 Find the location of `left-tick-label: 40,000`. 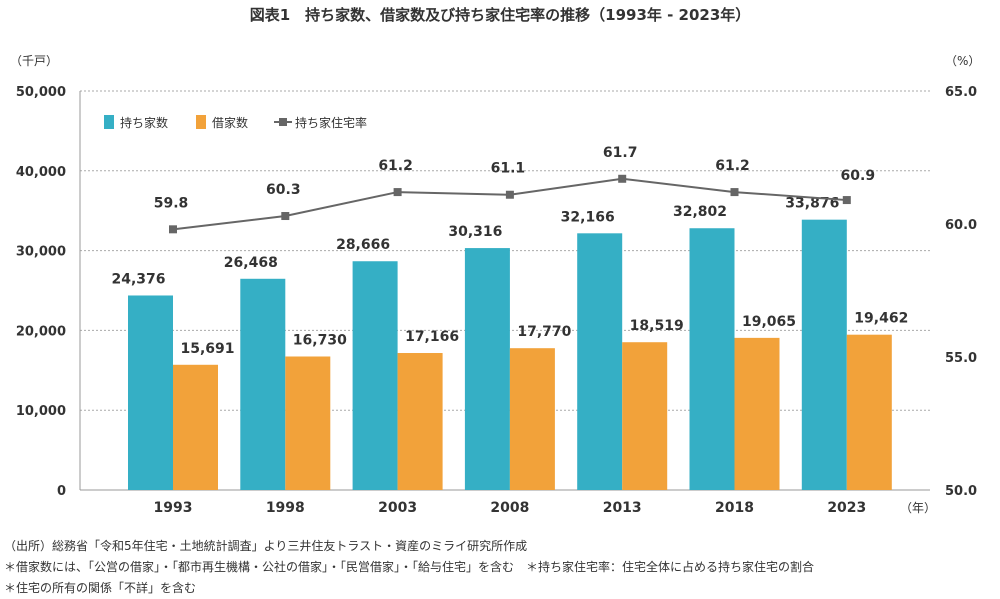

left-tick-label: 40,000 is located at coordinates (41, 172).